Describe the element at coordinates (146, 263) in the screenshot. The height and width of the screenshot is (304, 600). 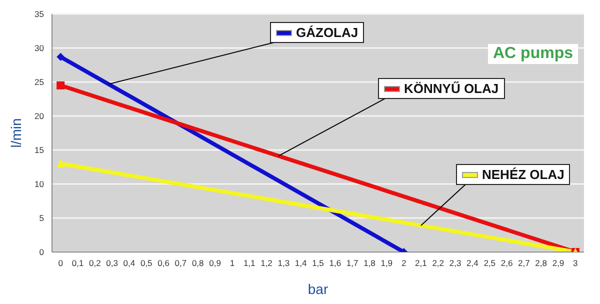
I see `x-tick-label: 0,5` at that location.